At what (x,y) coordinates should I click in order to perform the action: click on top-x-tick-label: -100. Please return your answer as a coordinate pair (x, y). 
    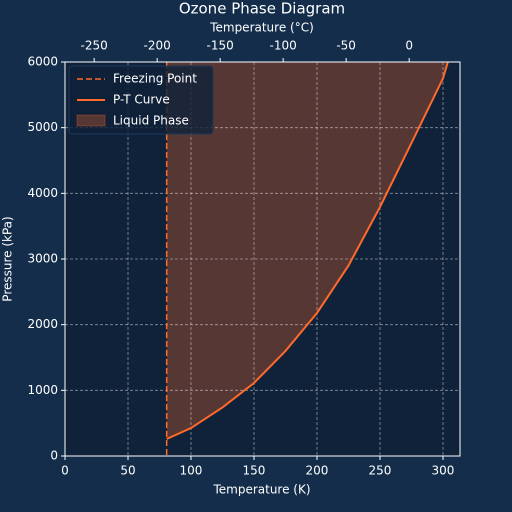
    Looking at the image, I should click on (283, 46).